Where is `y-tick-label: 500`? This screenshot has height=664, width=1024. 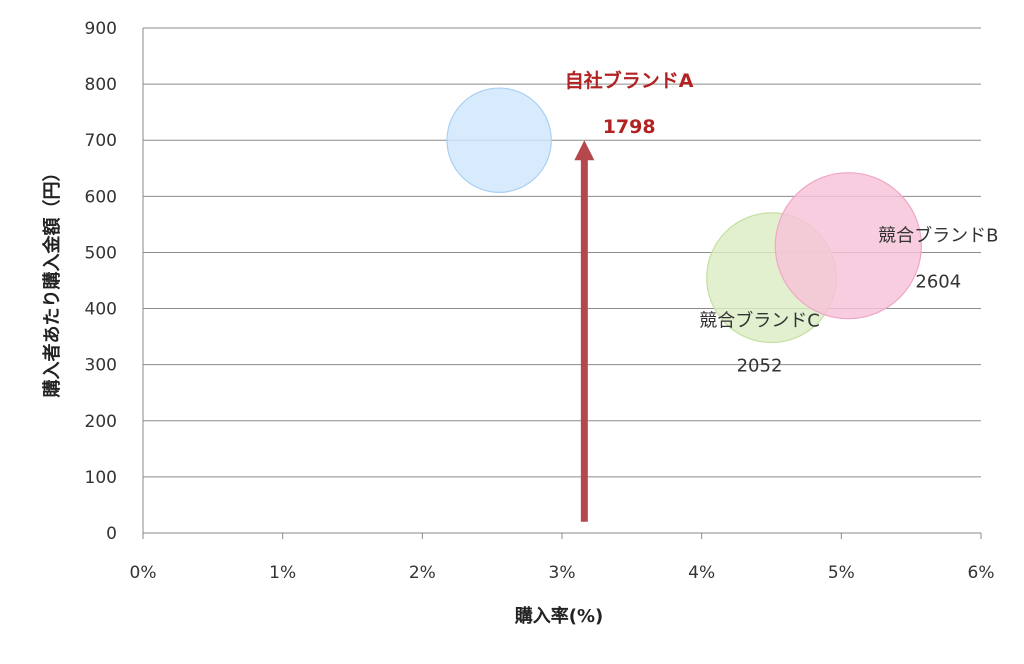
y-tick-label: 500 is located at coordinates (101, 253).